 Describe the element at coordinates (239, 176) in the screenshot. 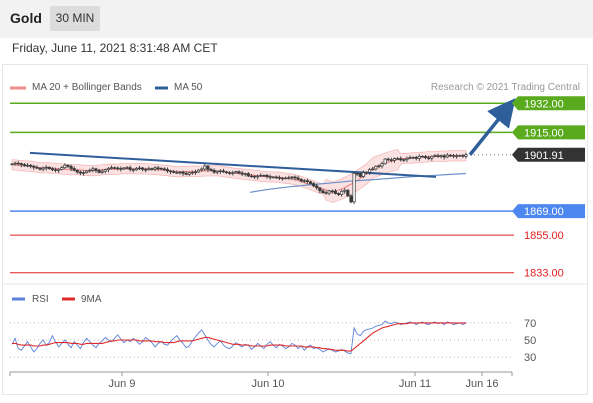

I see `bollinger-band` at that location.